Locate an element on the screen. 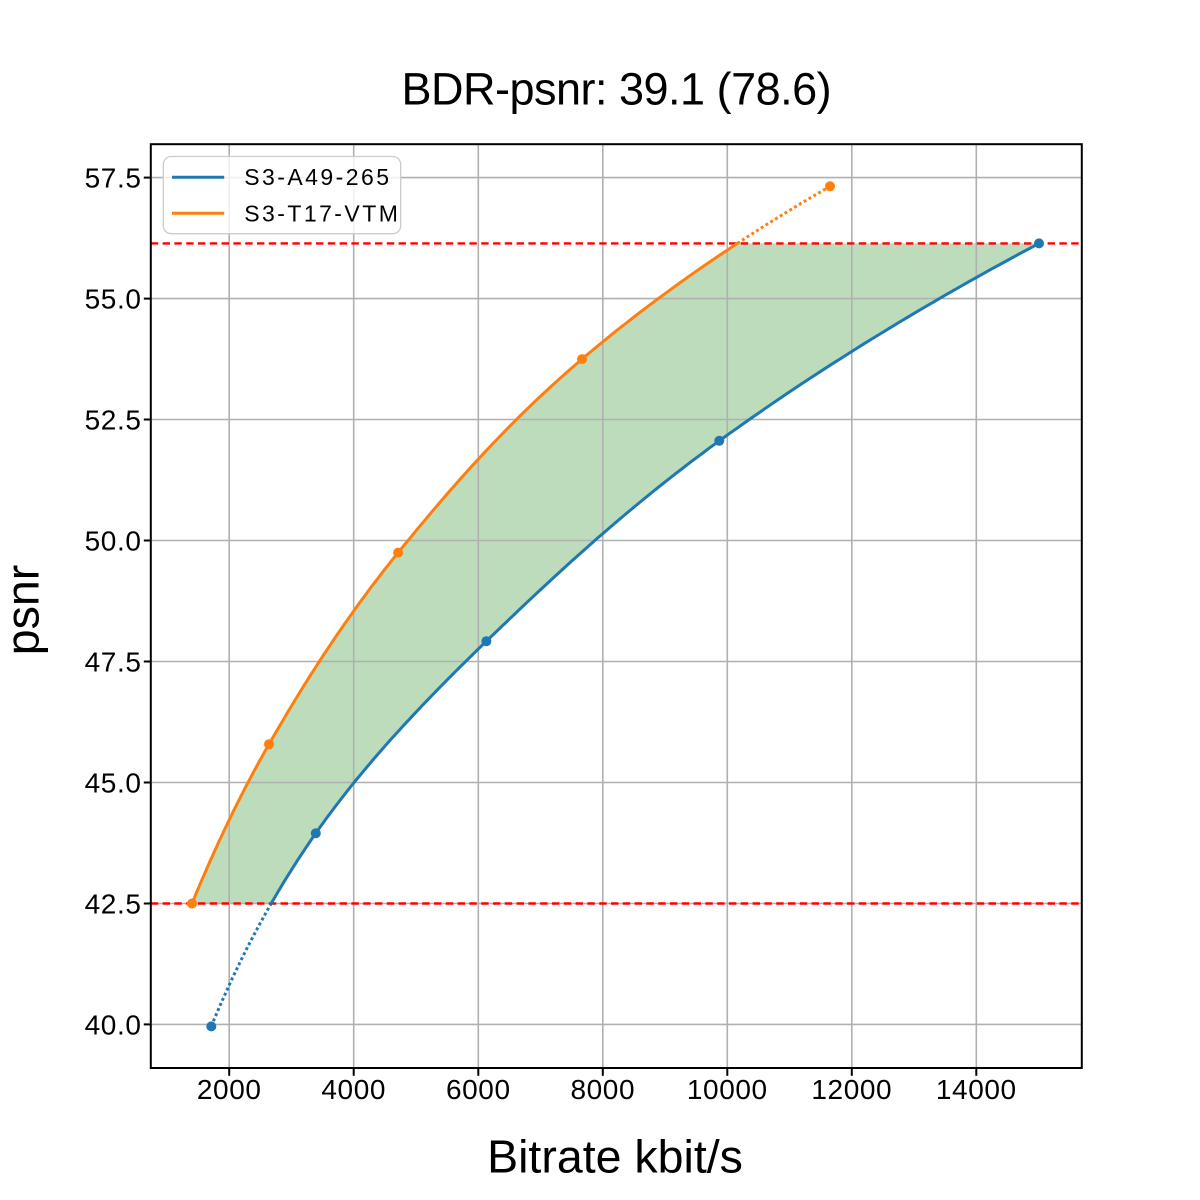 This screenshot has height=1200, width=1200. svg-text: psnr is located at coordinates (24, 610).